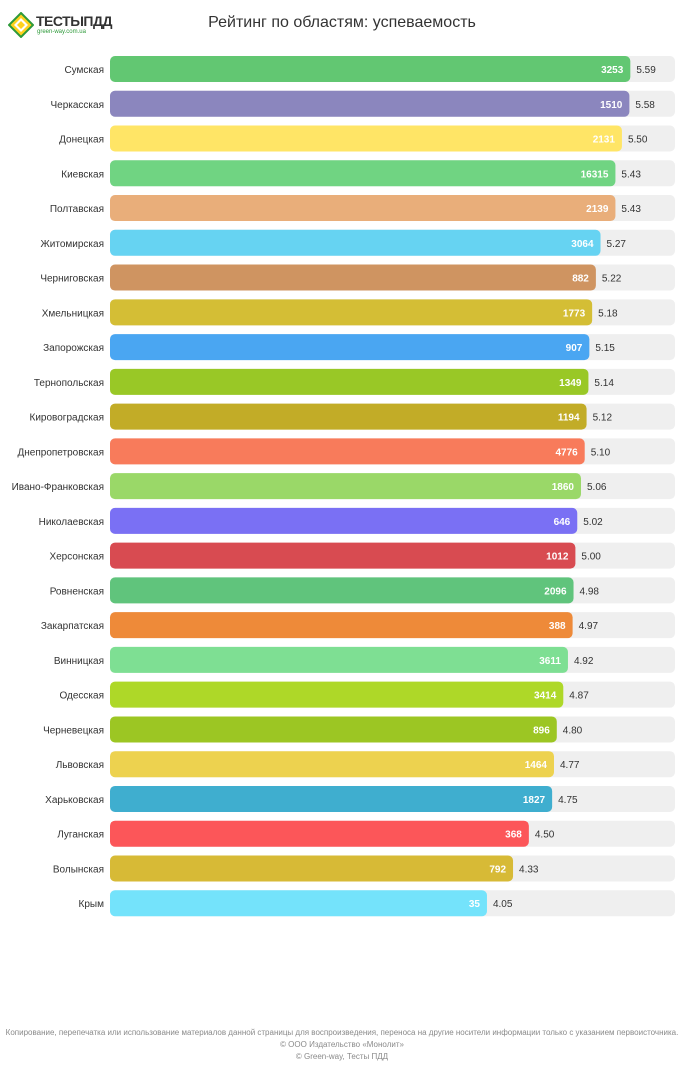 The height and width of the screenshot is (1084, 684). I want to click on bar-count-label: 2131, so click(604, 140).